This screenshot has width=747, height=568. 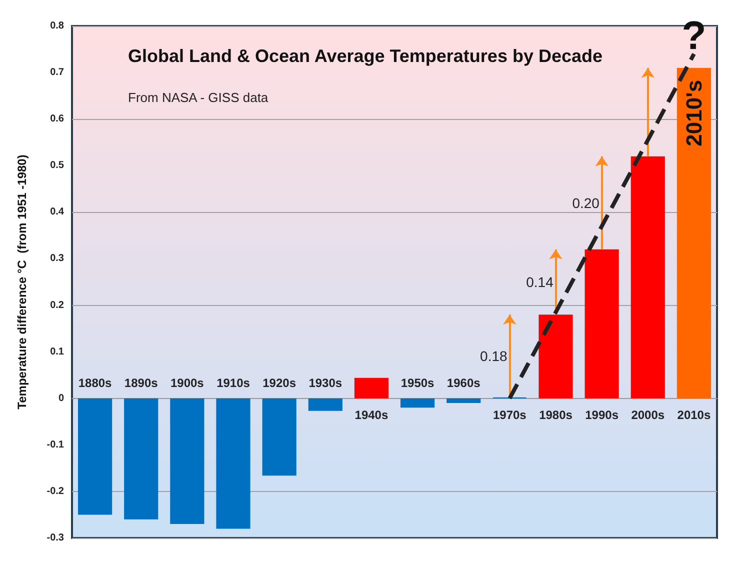 What do you see at coordinates (494, 356) in the screenshot?
I see `annotation: 0.18` at bounding box center [494, 356].